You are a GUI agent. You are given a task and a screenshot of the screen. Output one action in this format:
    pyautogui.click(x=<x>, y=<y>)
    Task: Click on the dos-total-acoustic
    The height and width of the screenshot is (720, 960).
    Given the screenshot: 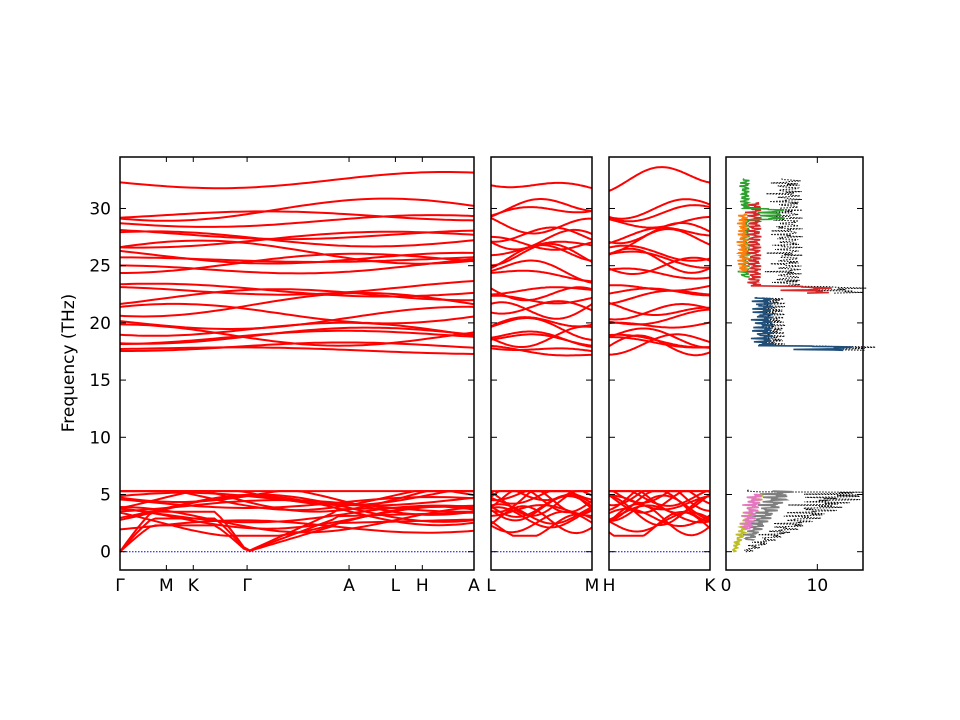 What is the action you would take?
    pyautogui.click(x=803, y=521)
    